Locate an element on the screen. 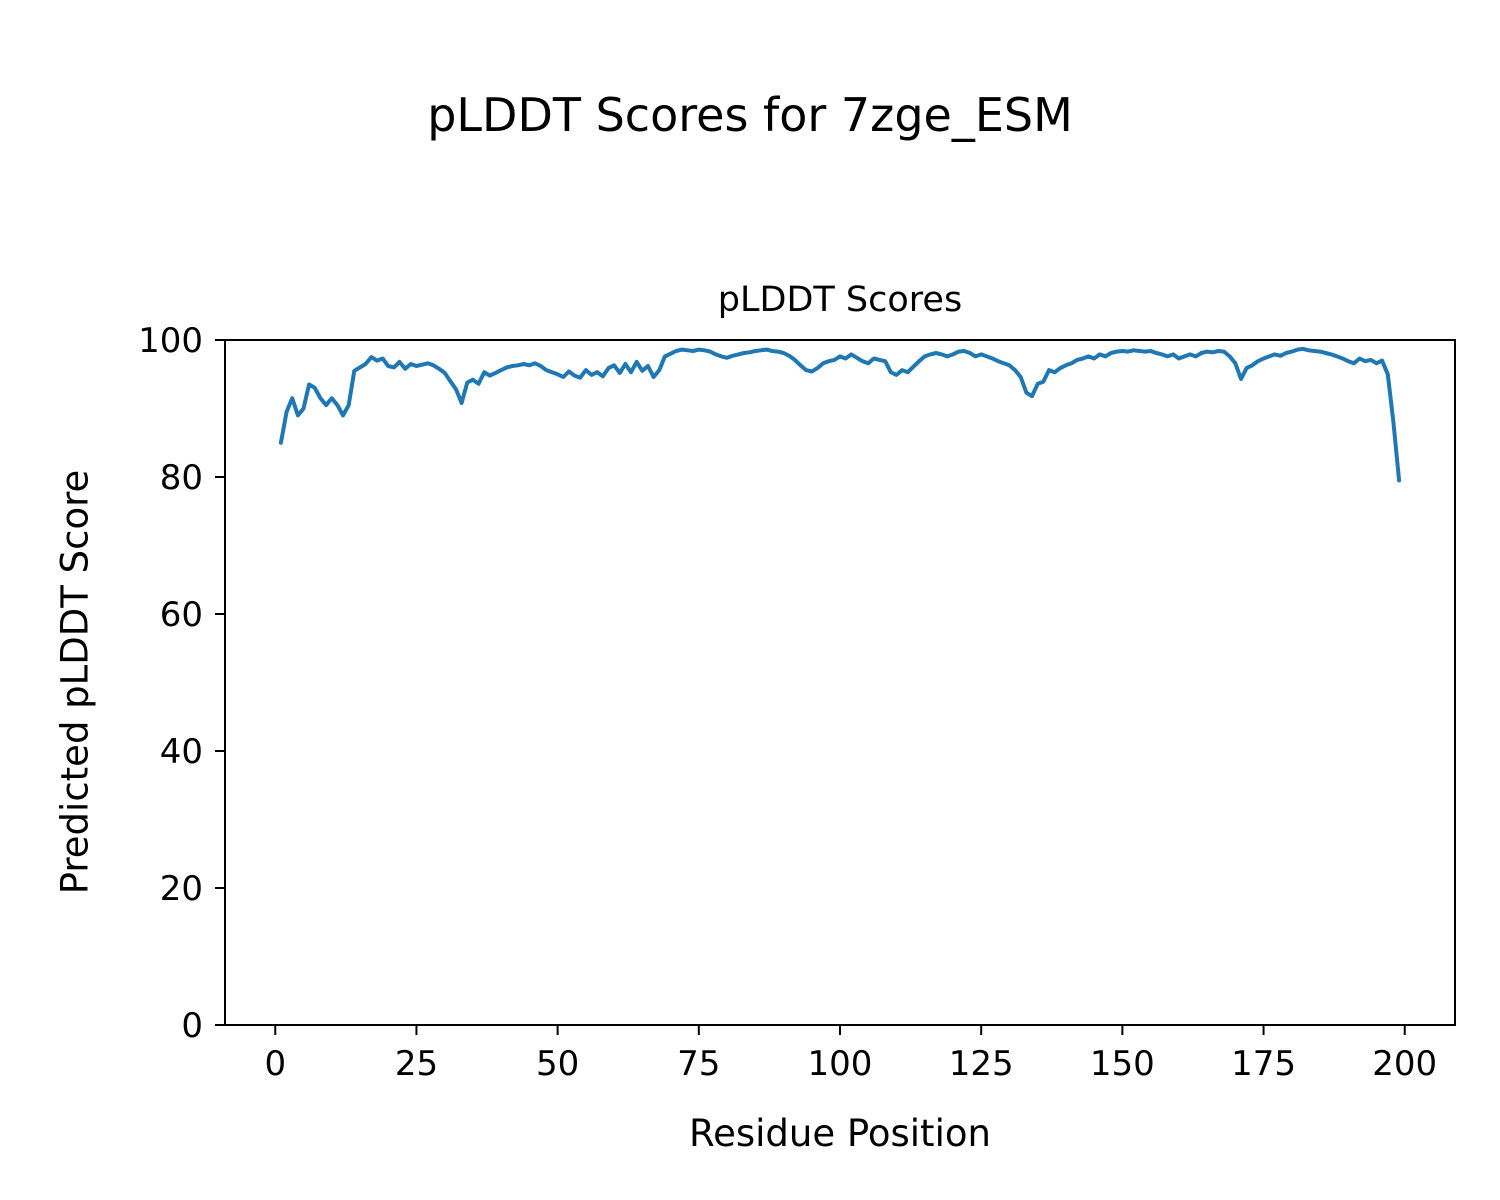  y-tick-label: 60 is located at coordinates (181, 615).